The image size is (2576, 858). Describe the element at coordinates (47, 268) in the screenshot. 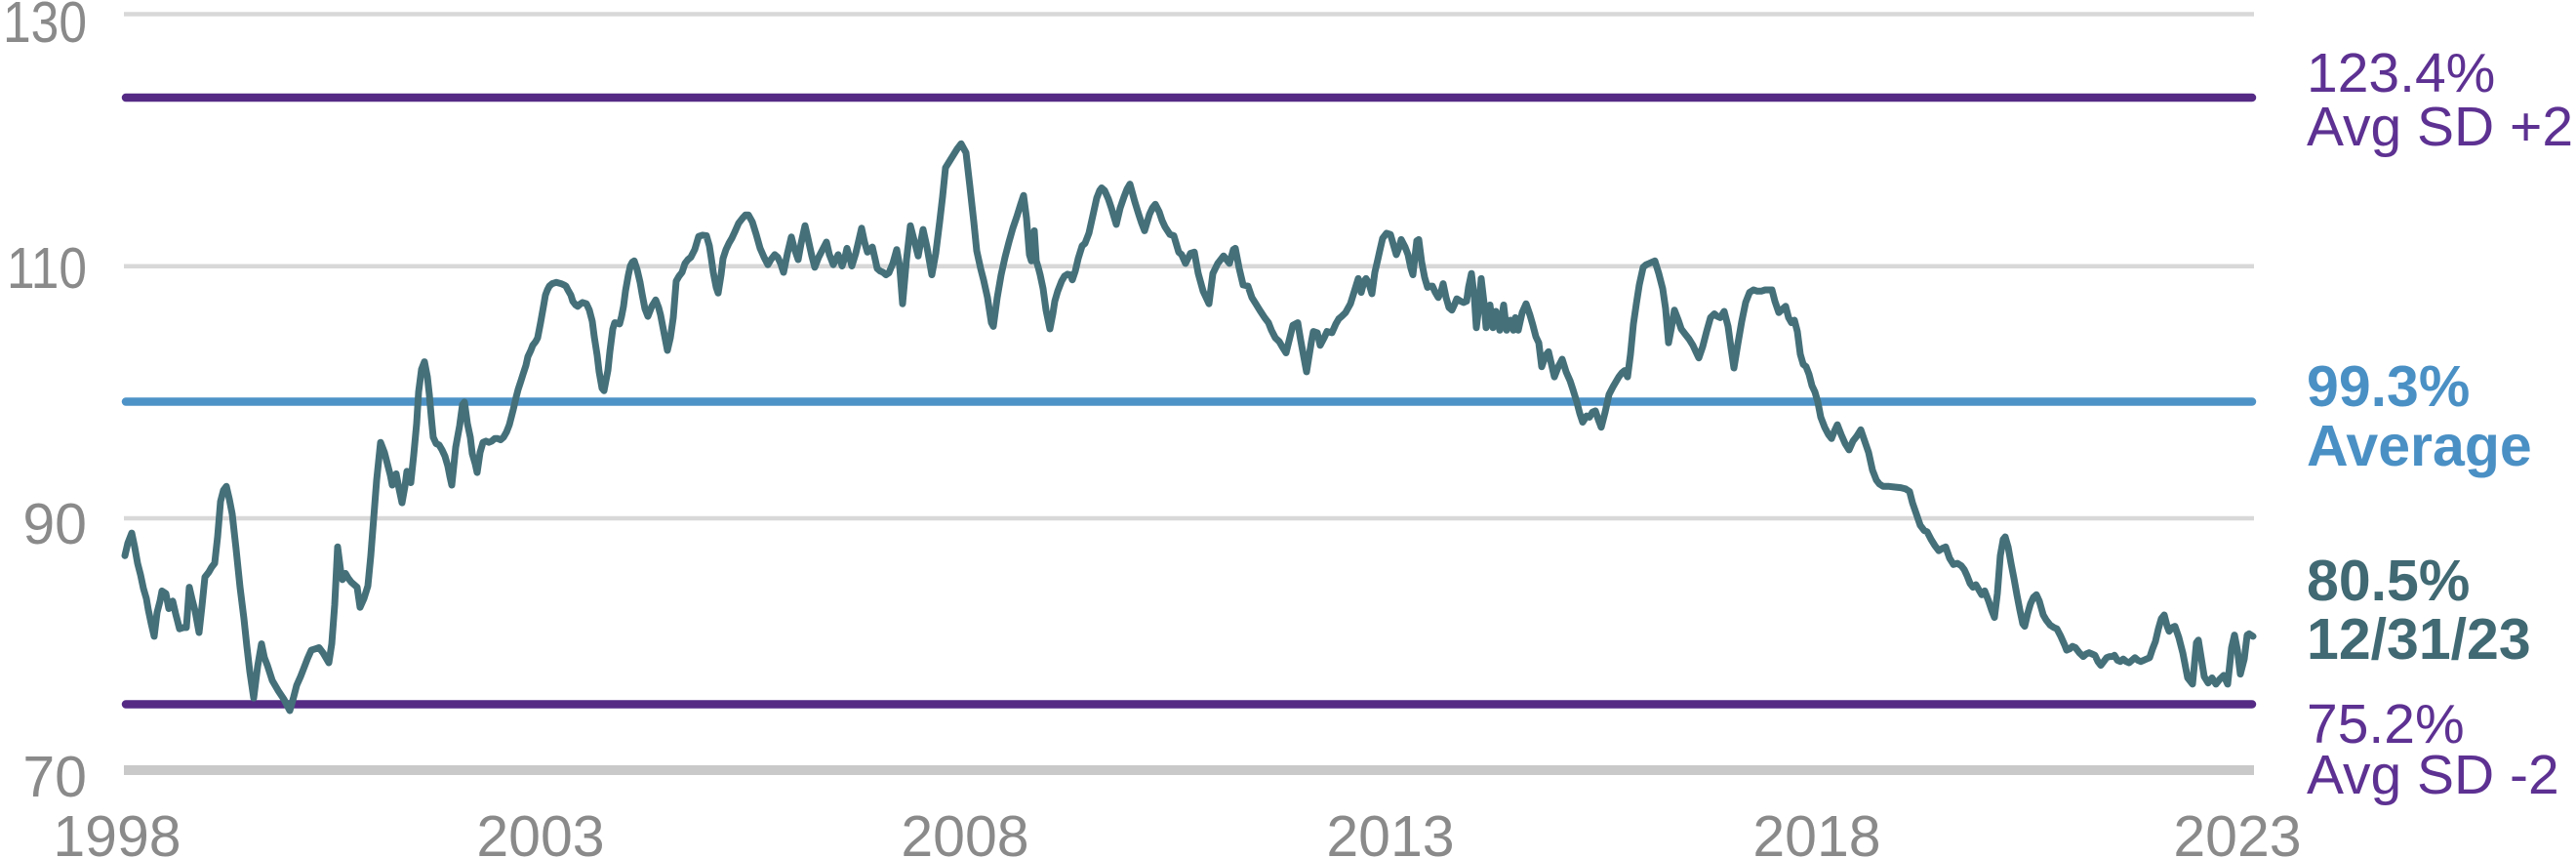

I see `svg-text: 110` at that location.